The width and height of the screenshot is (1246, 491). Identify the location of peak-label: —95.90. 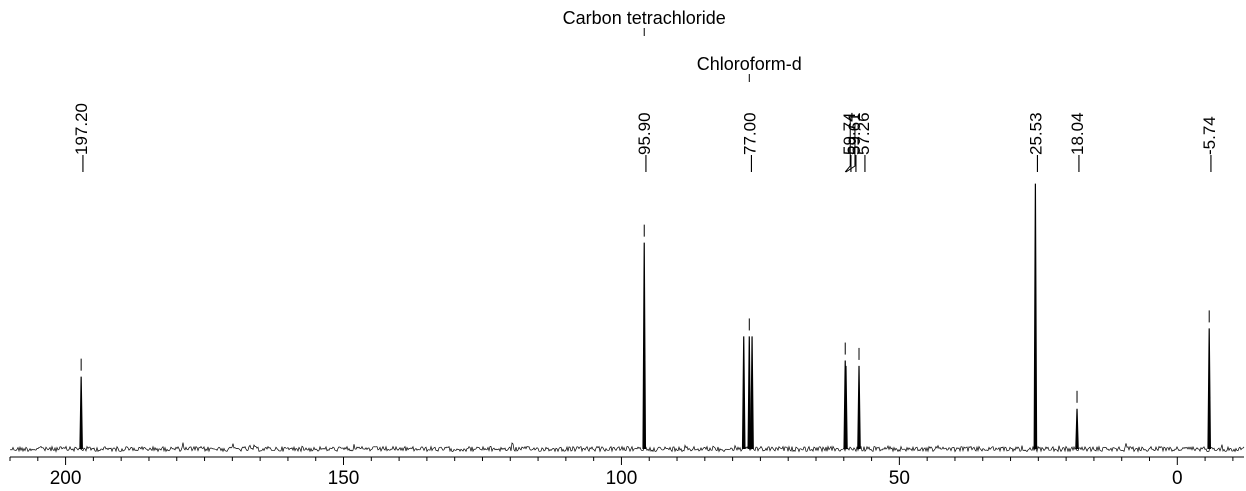
(644, 142).